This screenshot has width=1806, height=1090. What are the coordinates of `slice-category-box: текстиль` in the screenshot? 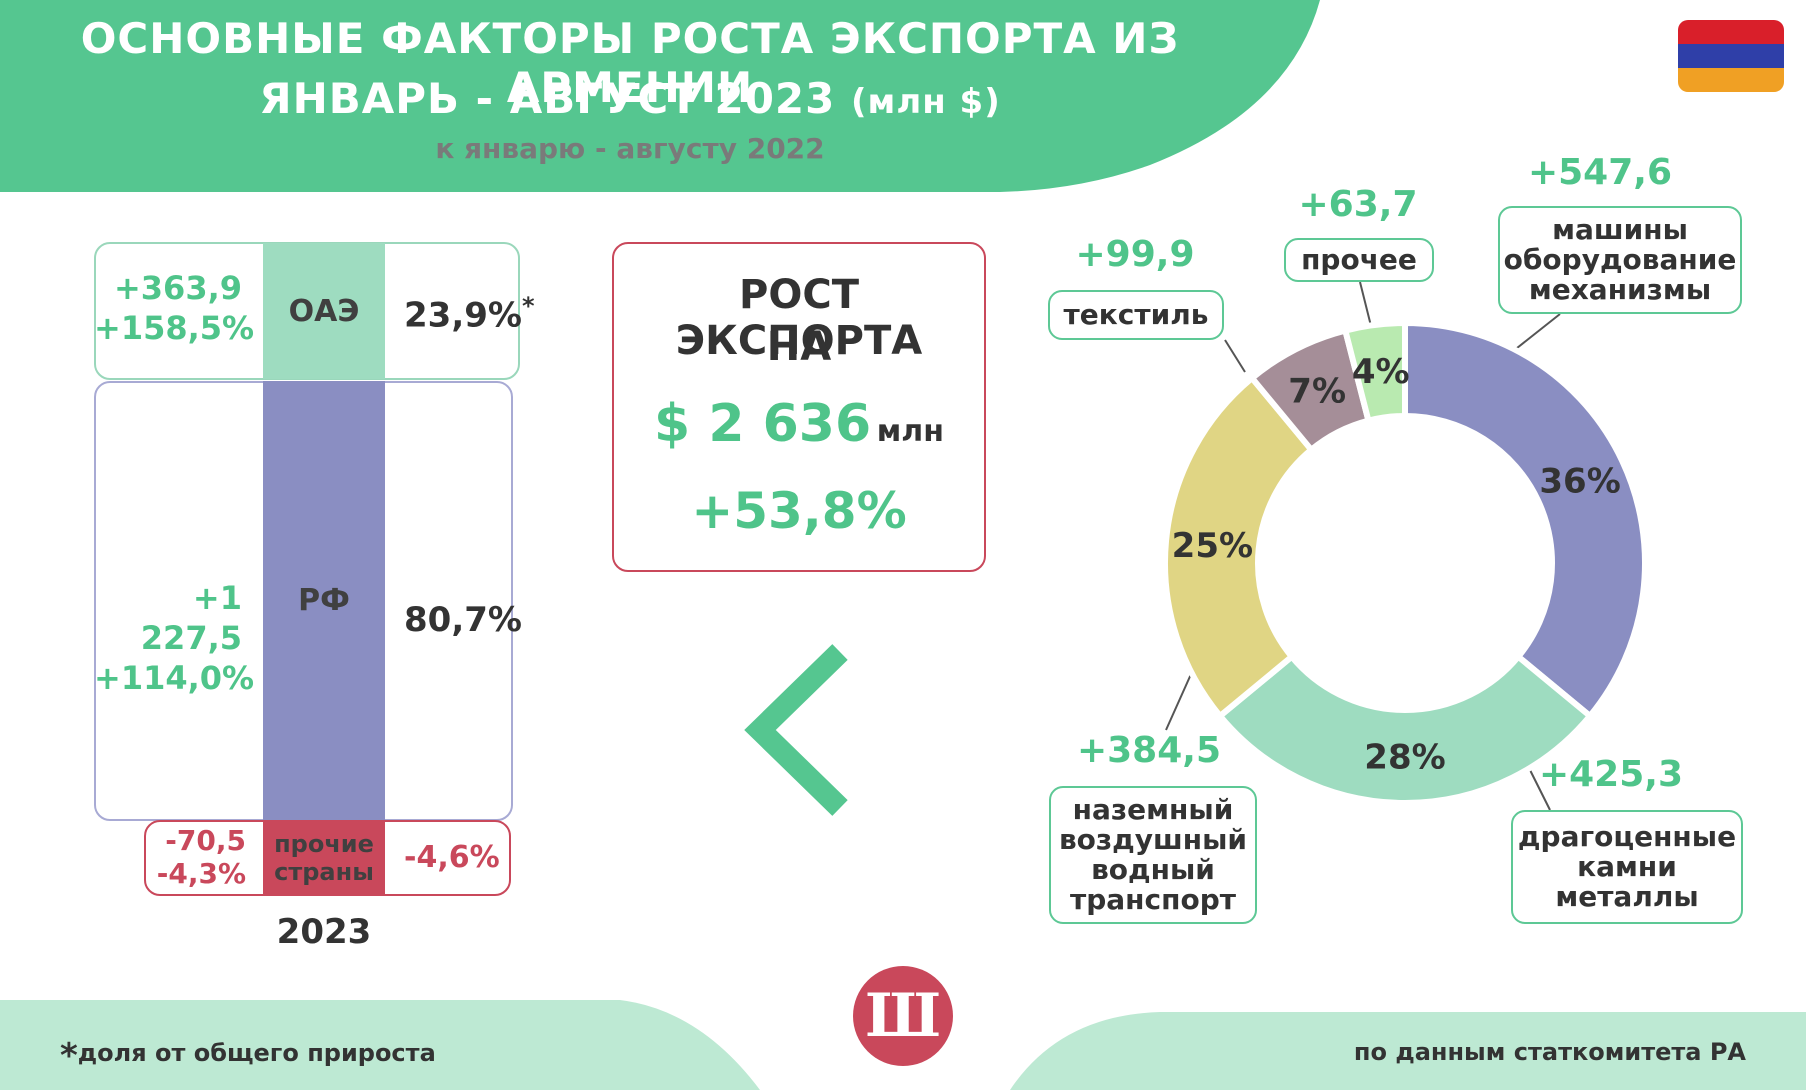 It's located at (1136, 315).